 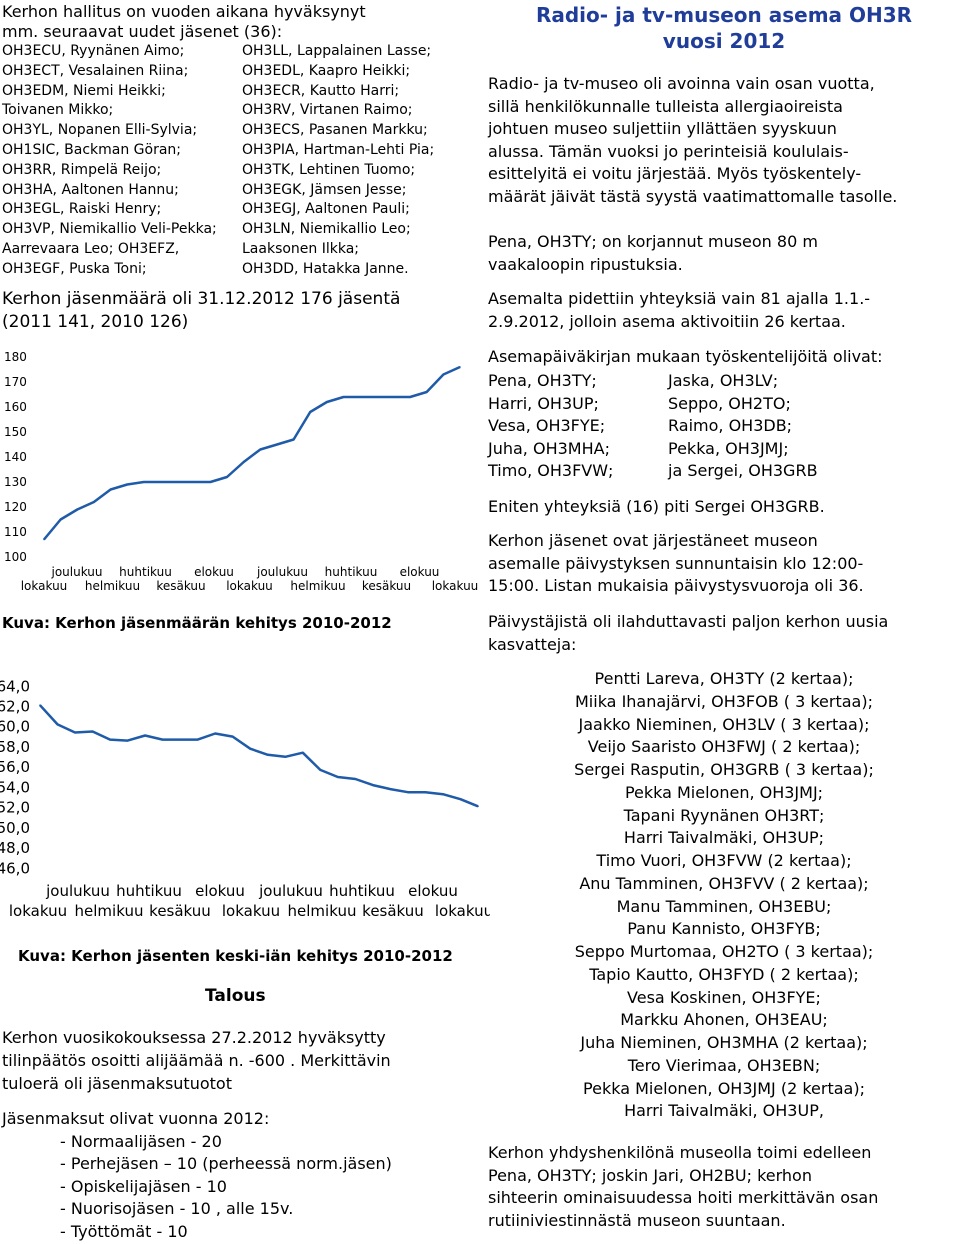 I want to click on member-entry: OH3VP, Niemikallio Veli-Pekka;, so click(x=109, y=229).